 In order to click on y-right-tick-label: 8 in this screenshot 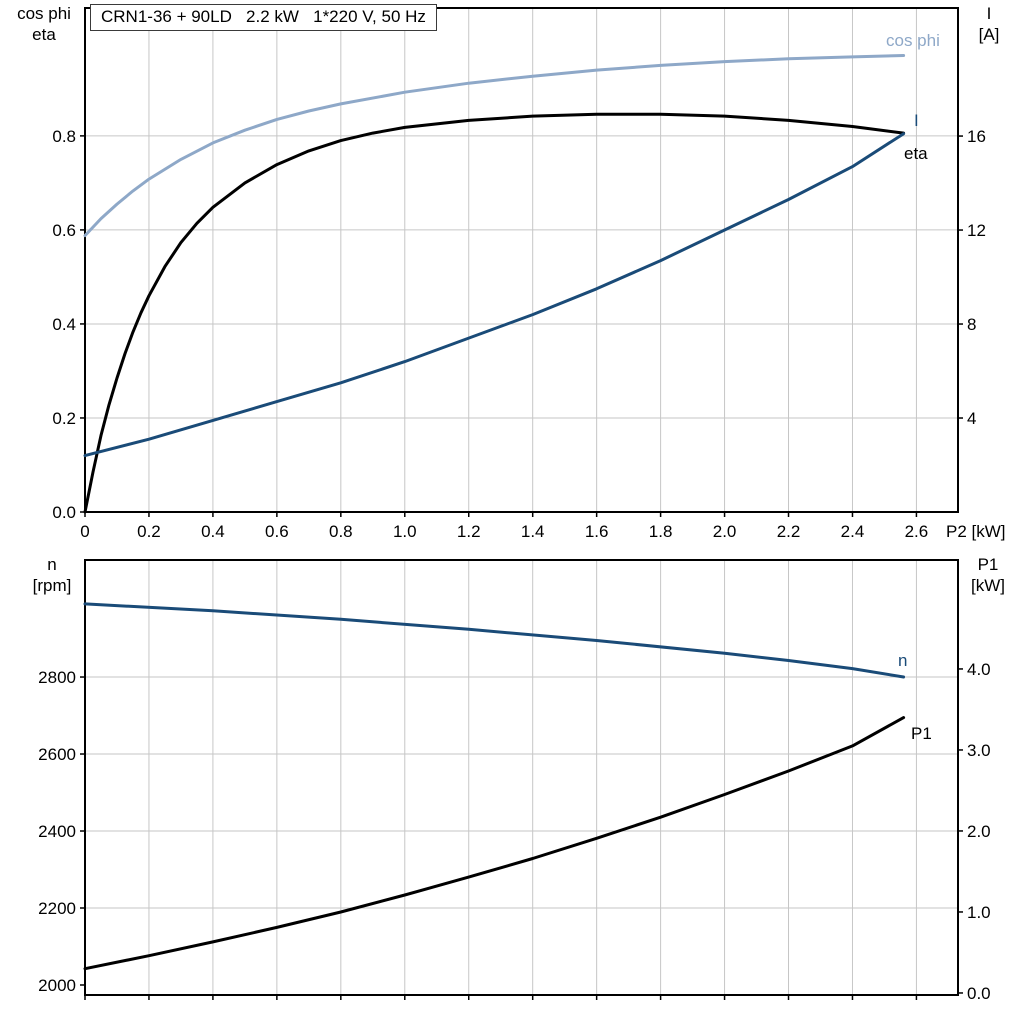, I will do `click(971, 324)`.